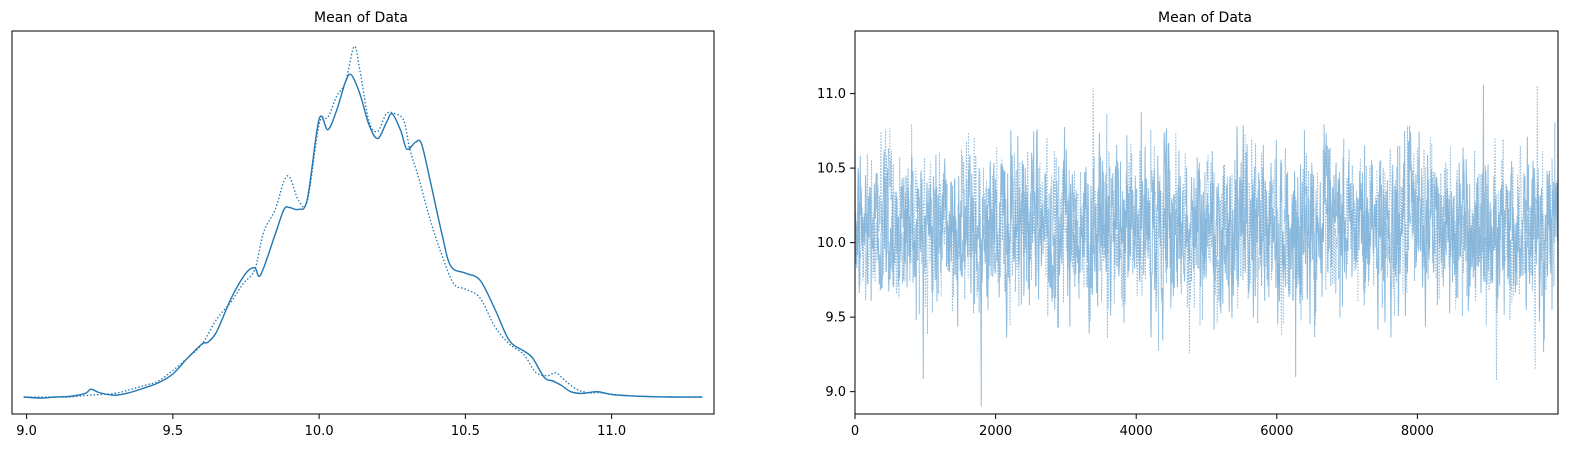 This screenshot has height=449, width=1569. What do you see at coordinates (1276, 431) in the screenshot?
I see `trace-x-tick-label: 6000` at bounding box center [1276, 431].